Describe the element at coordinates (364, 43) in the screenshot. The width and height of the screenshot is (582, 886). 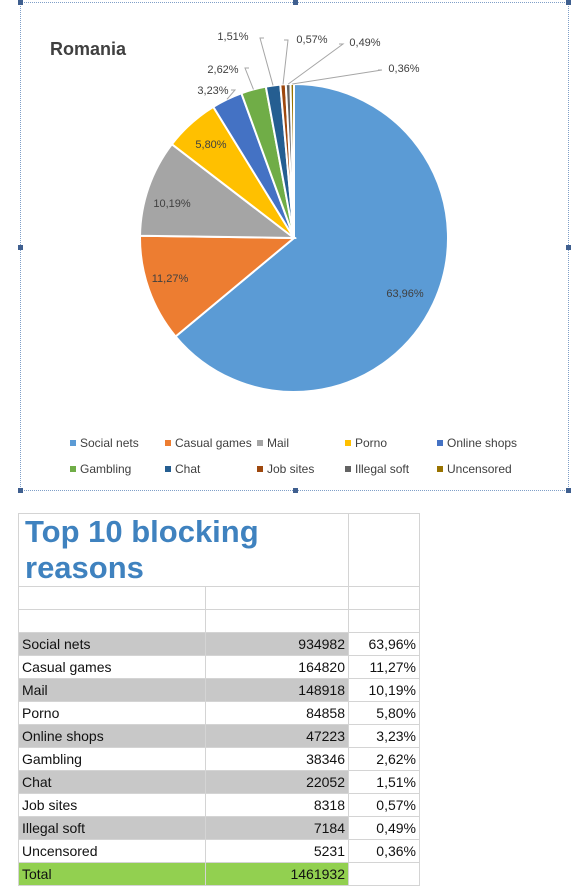
I see `slice-data-label: 0,49%` at that location.